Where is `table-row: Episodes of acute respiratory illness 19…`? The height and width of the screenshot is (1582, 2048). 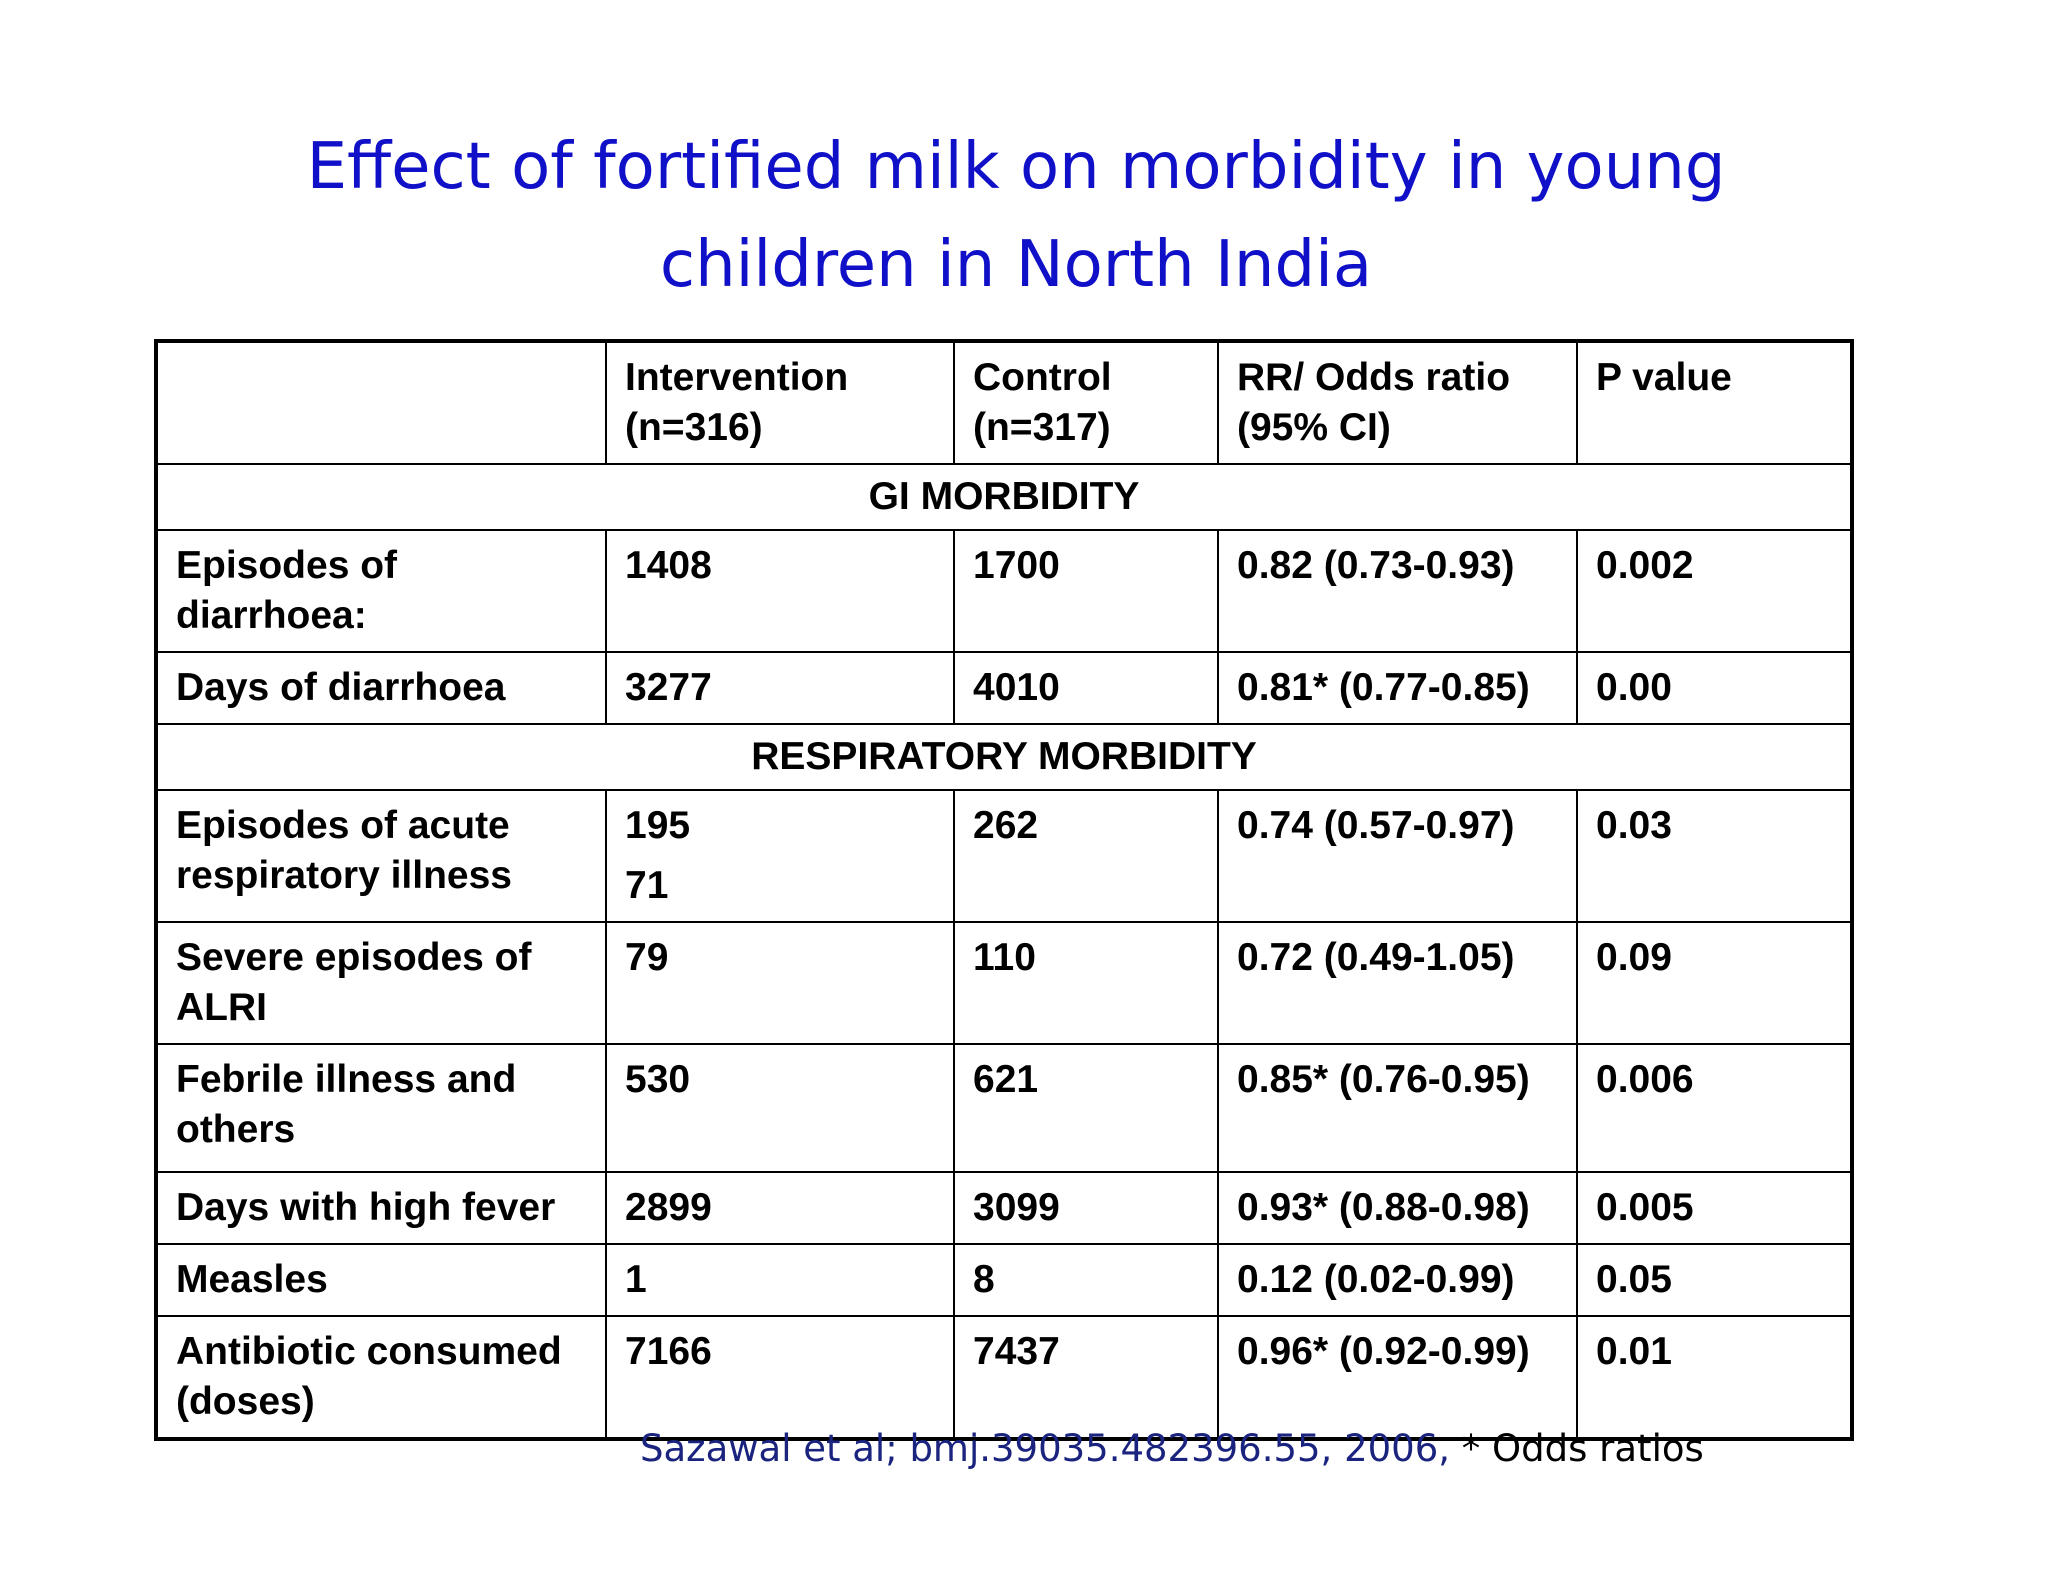
table-row: Episodes of acute respiratory illness 19… is located at coordinates (1004, 856).